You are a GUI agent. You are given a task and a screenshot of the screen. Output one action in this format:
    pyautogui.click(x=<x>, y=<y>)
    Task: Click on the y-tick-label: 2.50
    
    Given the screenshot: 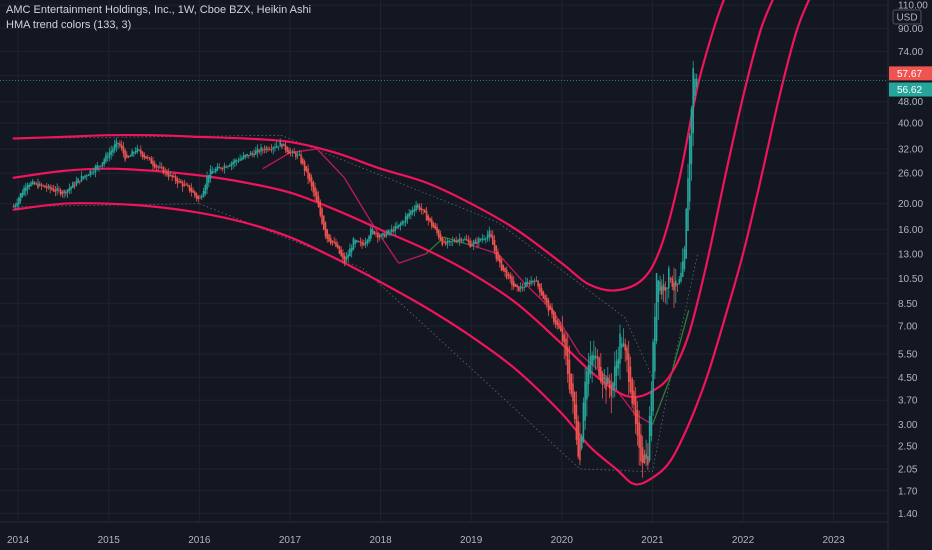 What is the action you would take?
    pyautogui.click(x=908, y=446)
    